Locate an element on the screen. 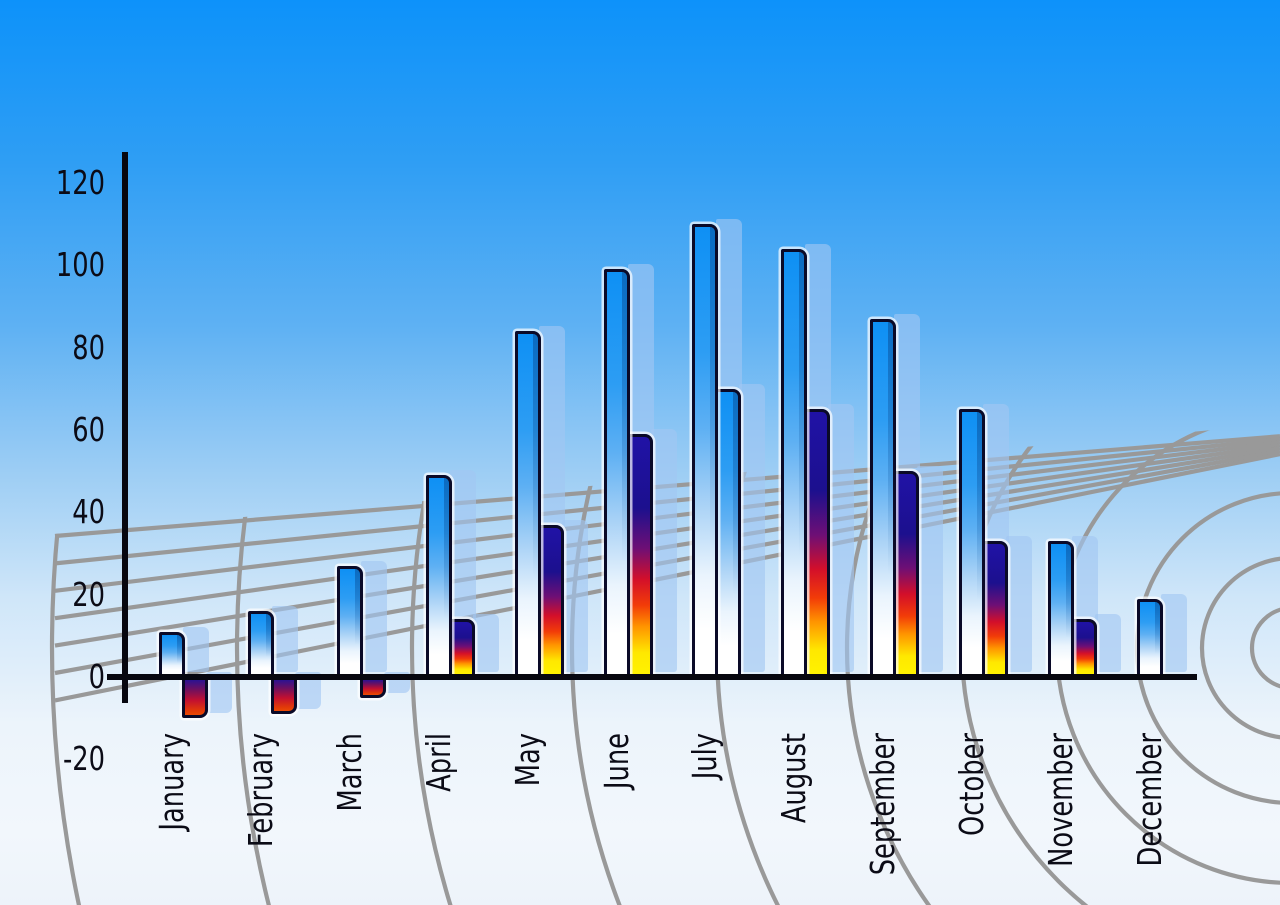  x-axis-label-october: October is located at coordinates (972, 785).